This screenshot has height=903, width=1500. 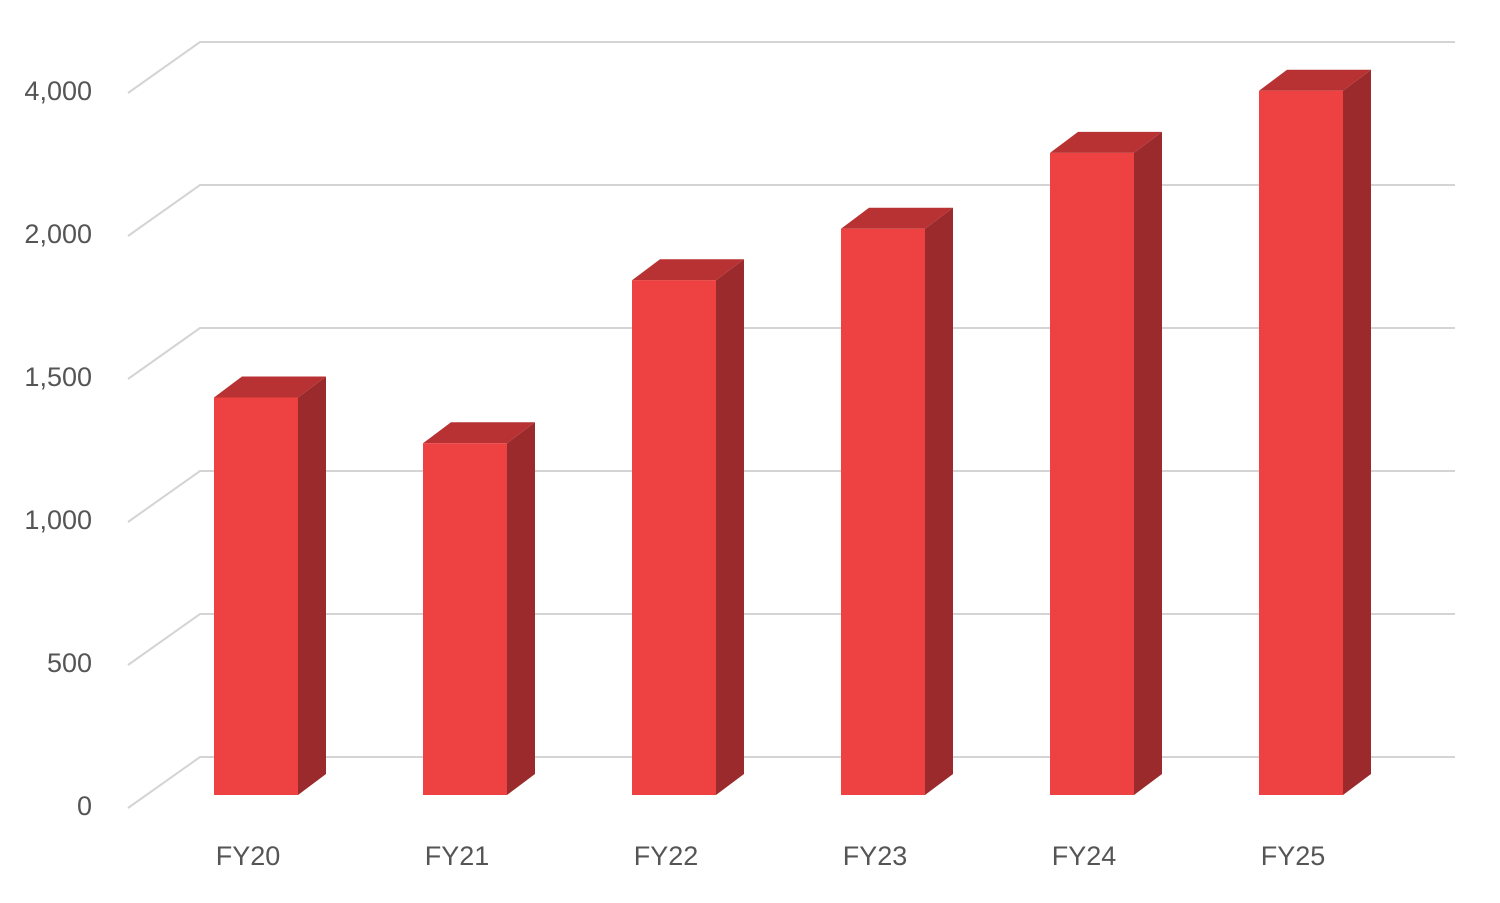 What do you see at coordinates (875, 856) in the screenshot?
I see `x-tick-label: FY23` at bounding box center [875, 856].